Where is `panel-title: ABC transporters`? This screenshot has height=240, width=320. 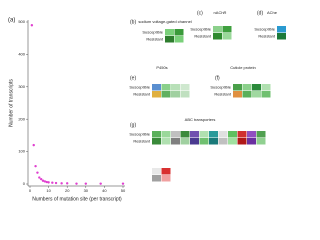
panel-title: ABC transporters is located at coordinates (200, 119).